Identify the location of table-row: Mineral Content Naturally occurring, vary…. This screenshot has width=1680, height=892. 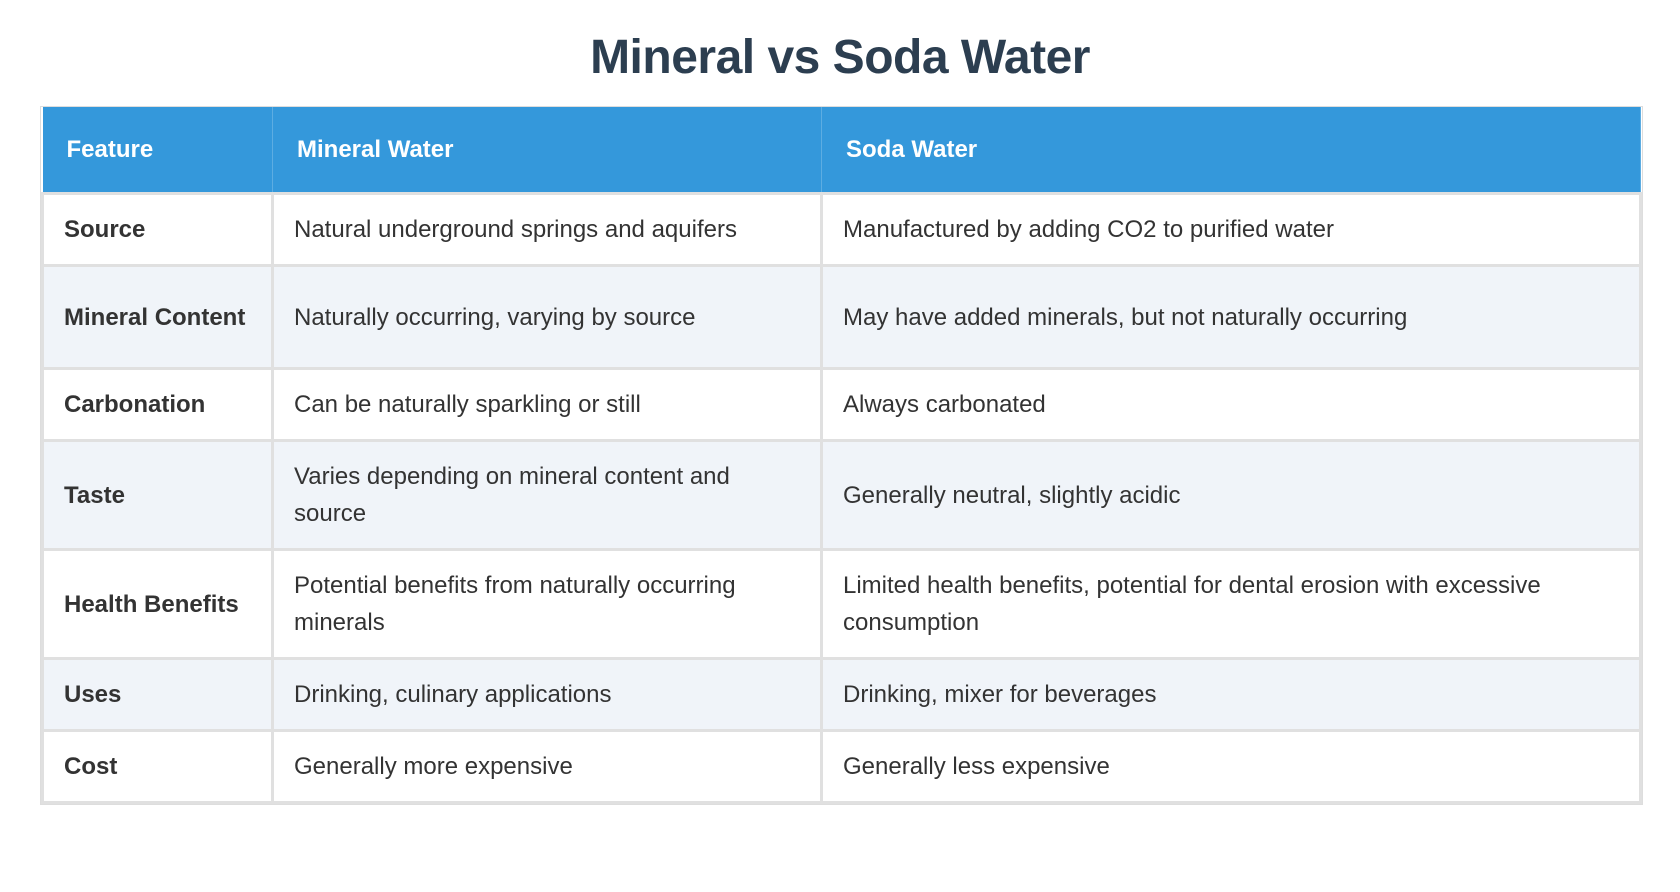
(841, 317).